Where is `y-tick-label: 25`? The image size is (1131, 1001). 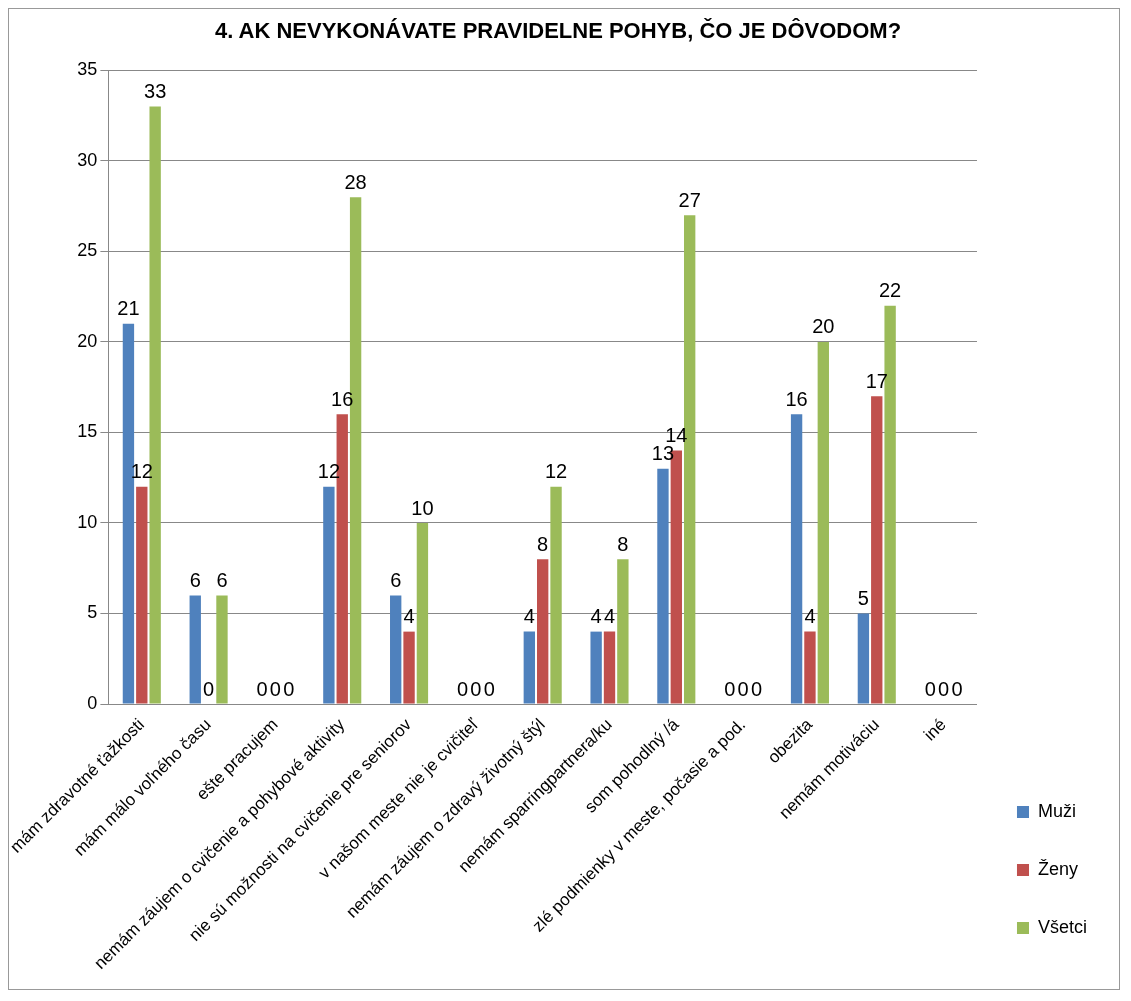 y-tick-label: 25 is located at coordinates (87, 250).